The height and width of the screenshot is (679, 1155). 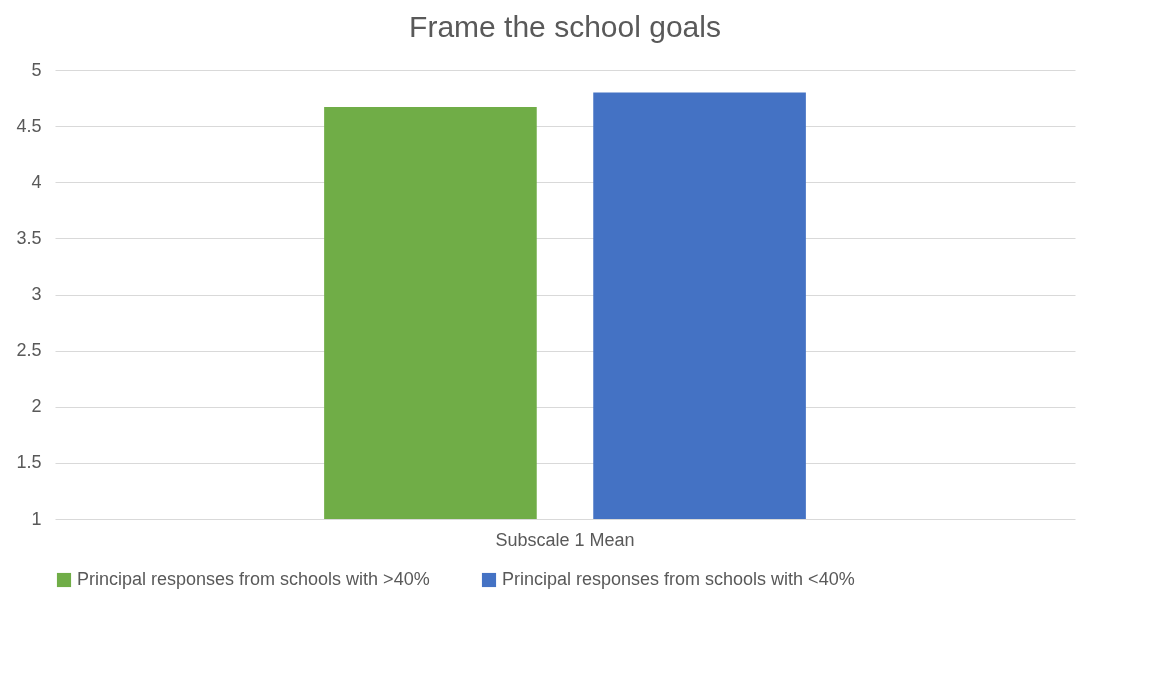 I want to click on y-tick-label: 2, so click(x=36, y=406).